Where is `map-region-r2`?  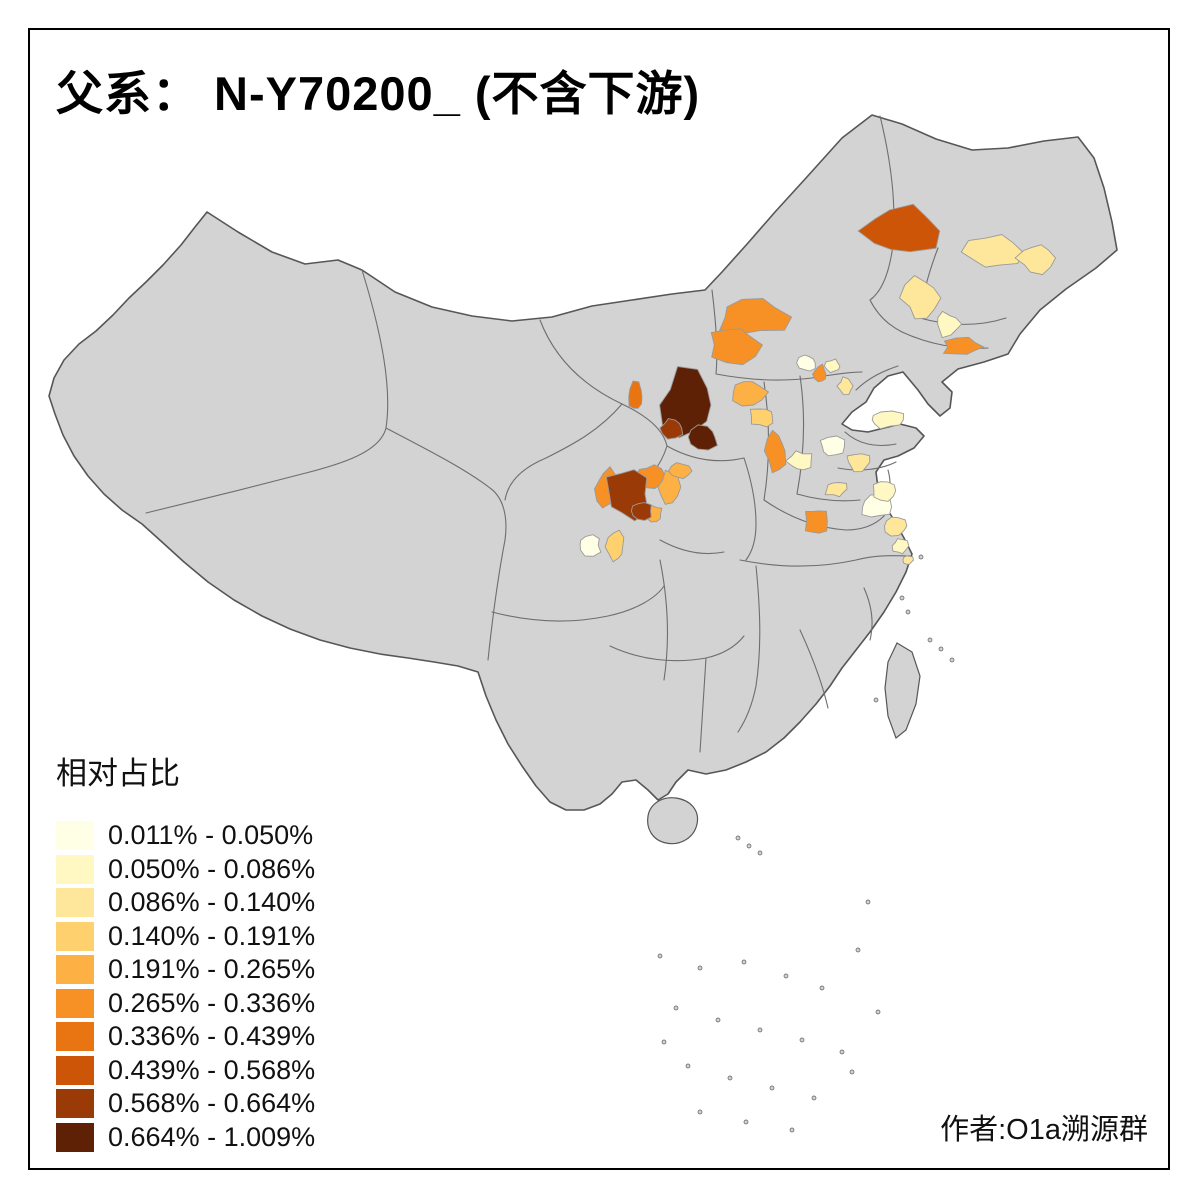 map-region-r2 is located at coordinates (992, 251).